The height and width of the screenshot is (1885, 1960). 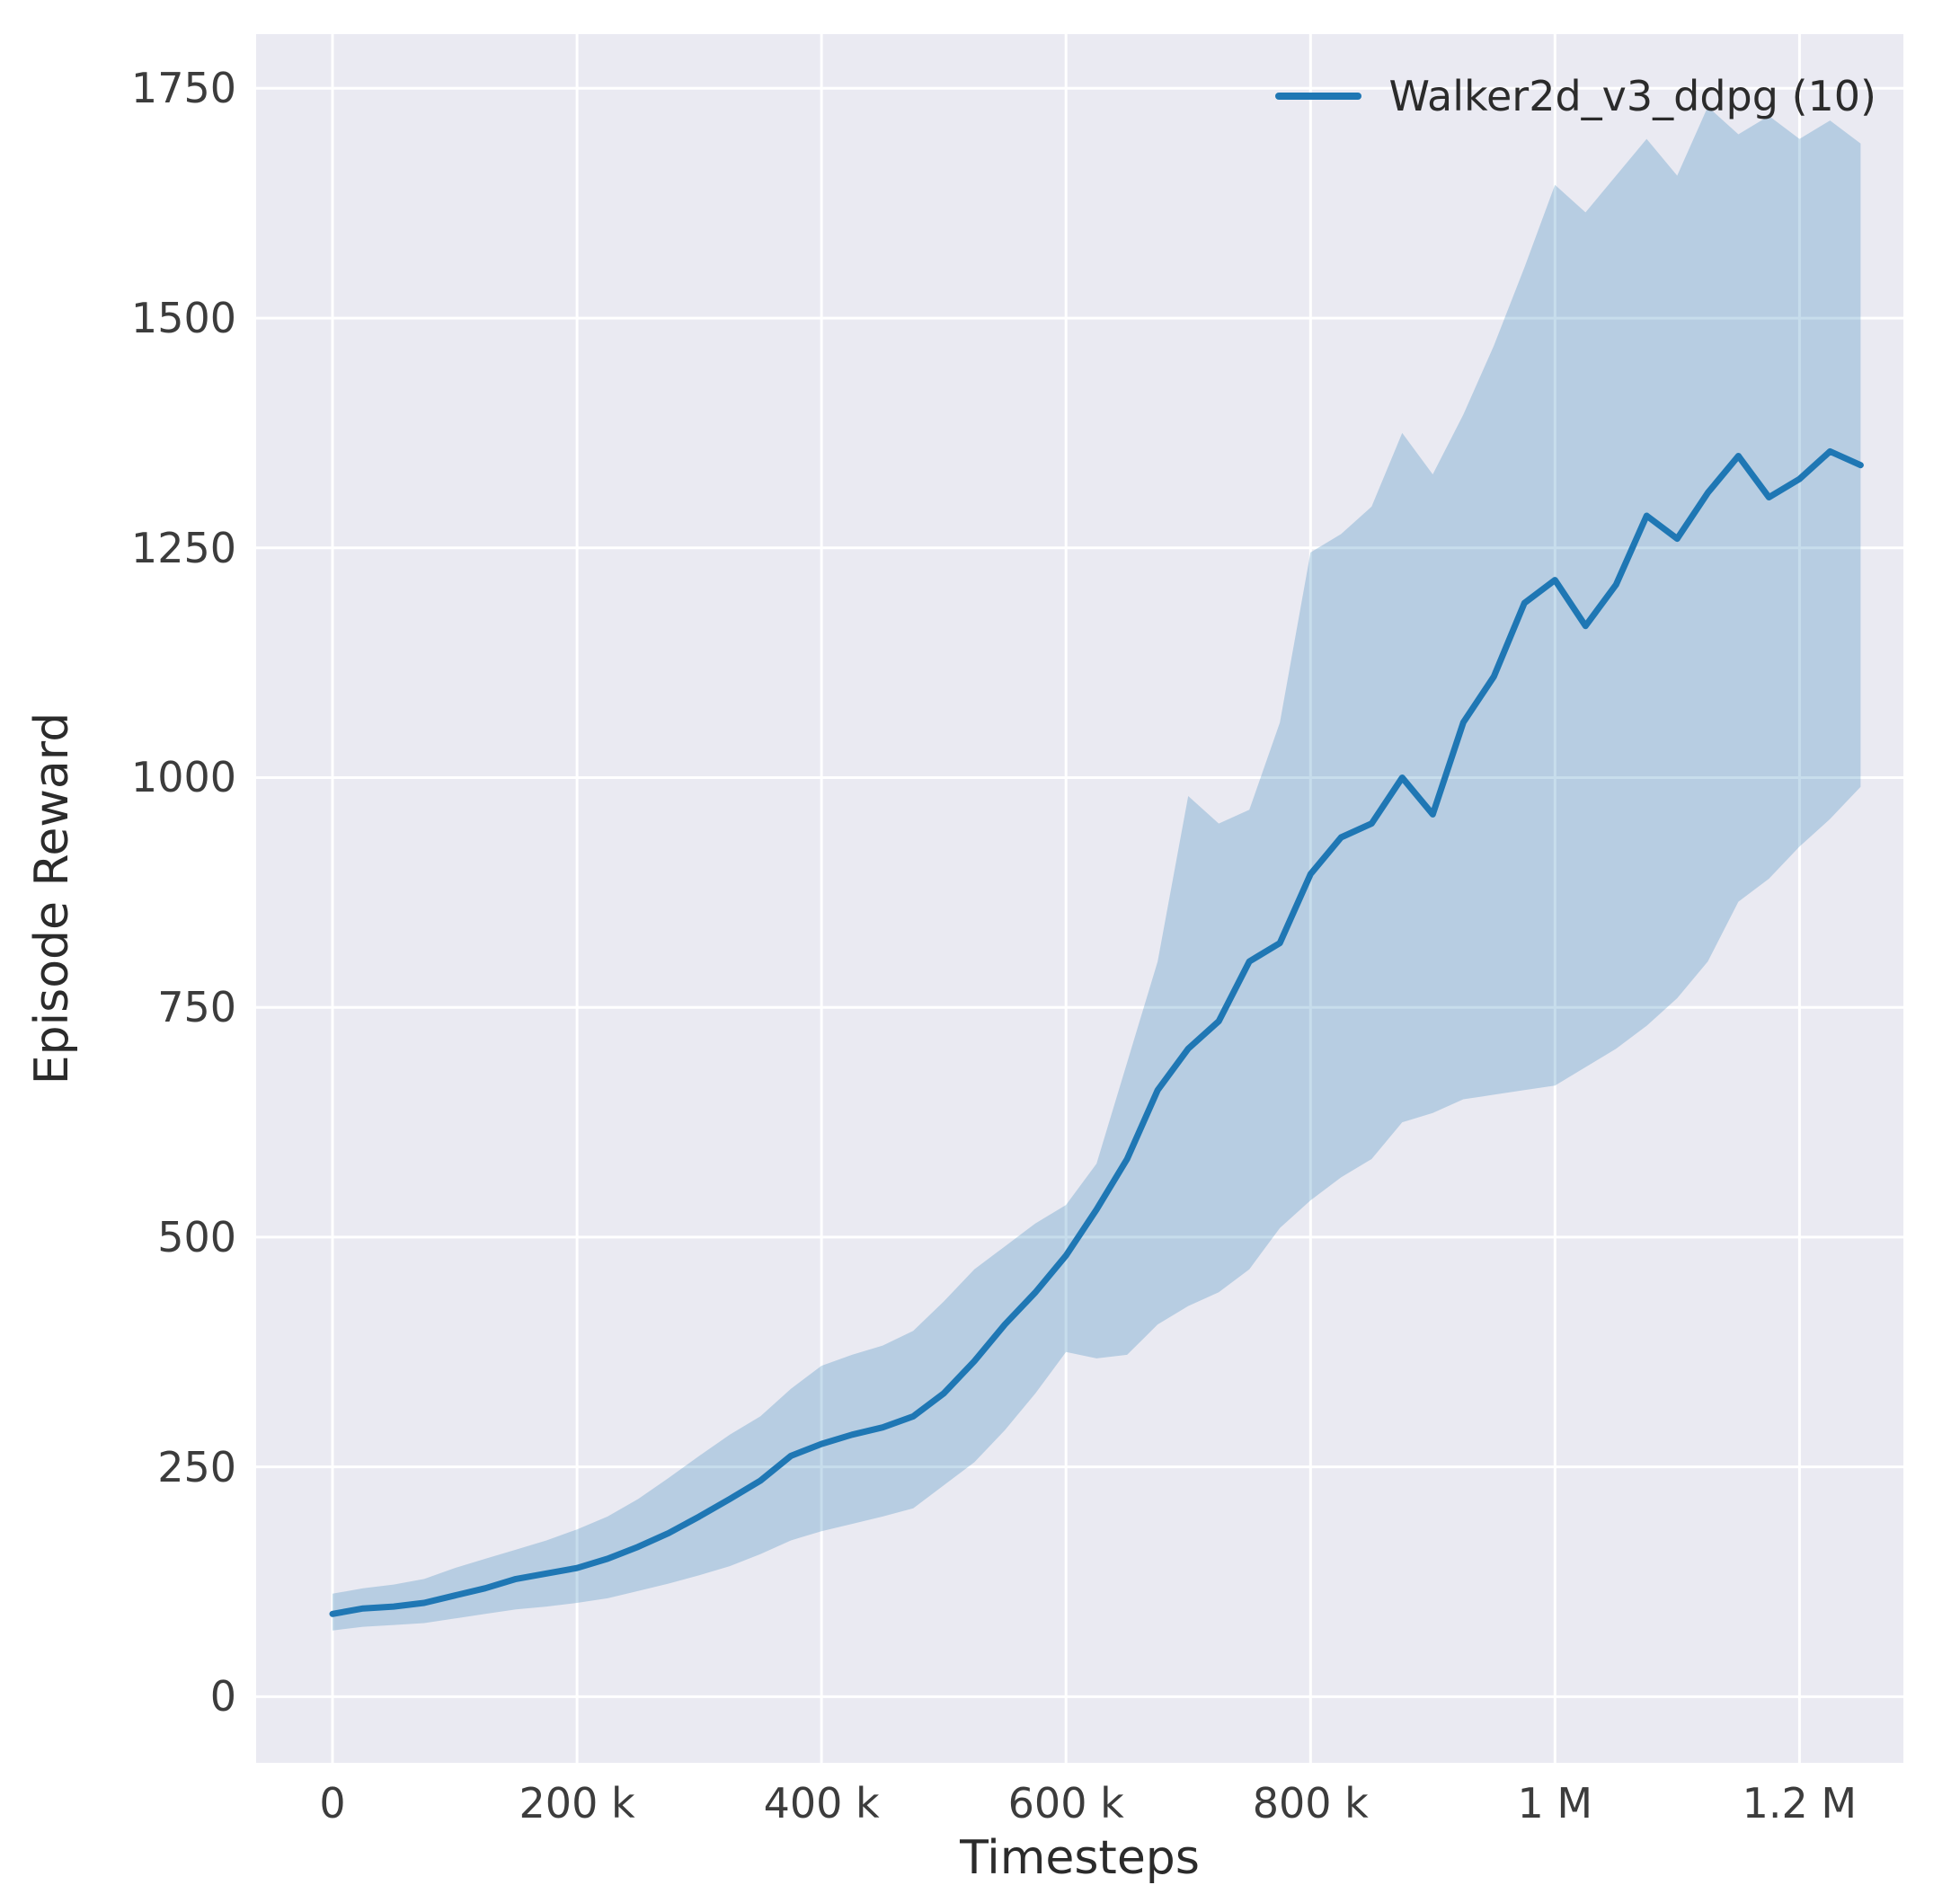 What do you see at coordinates (1632, 96) in the screenshot?
I see `legend-label: Walker2d_v3_ddpg (10)` at bounding box center [1632, 96].